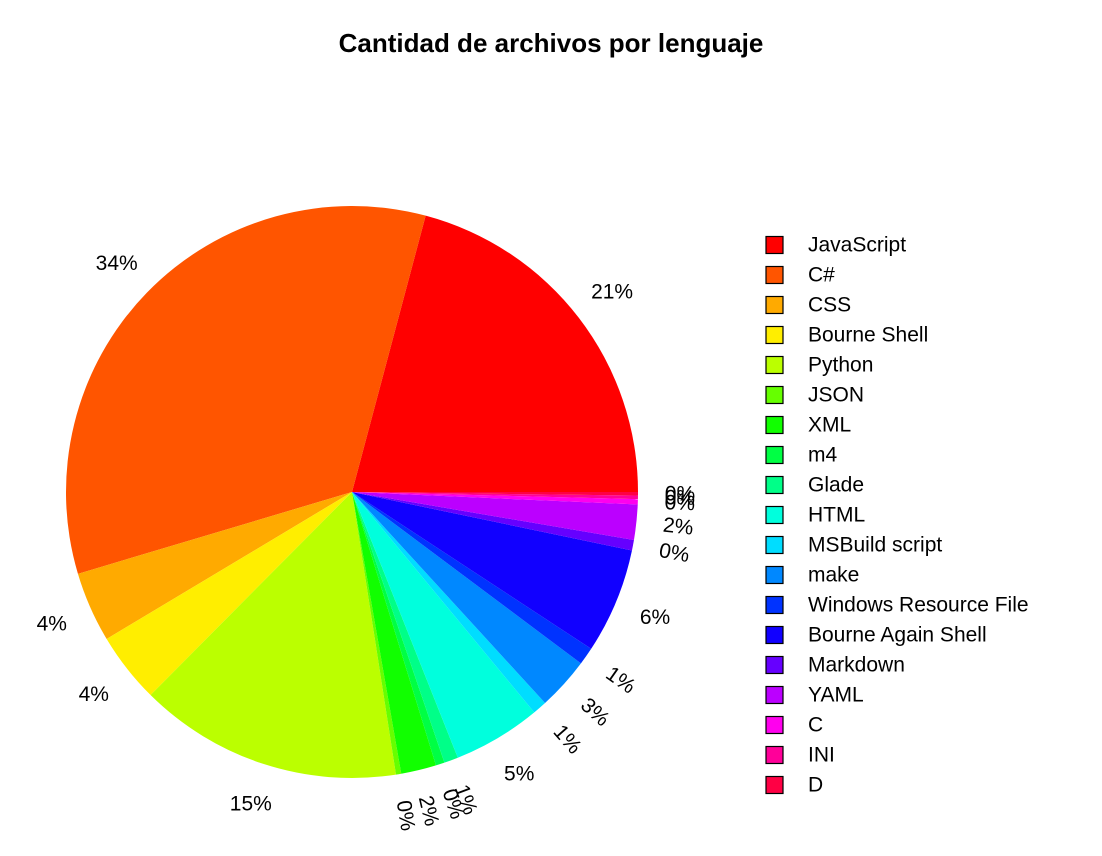 The image size is (1102, 856). What do you see at coordinates (875, 545) in the screenshot?
I see `legend-label: MSBuild script` at bounding box center [875, 545].